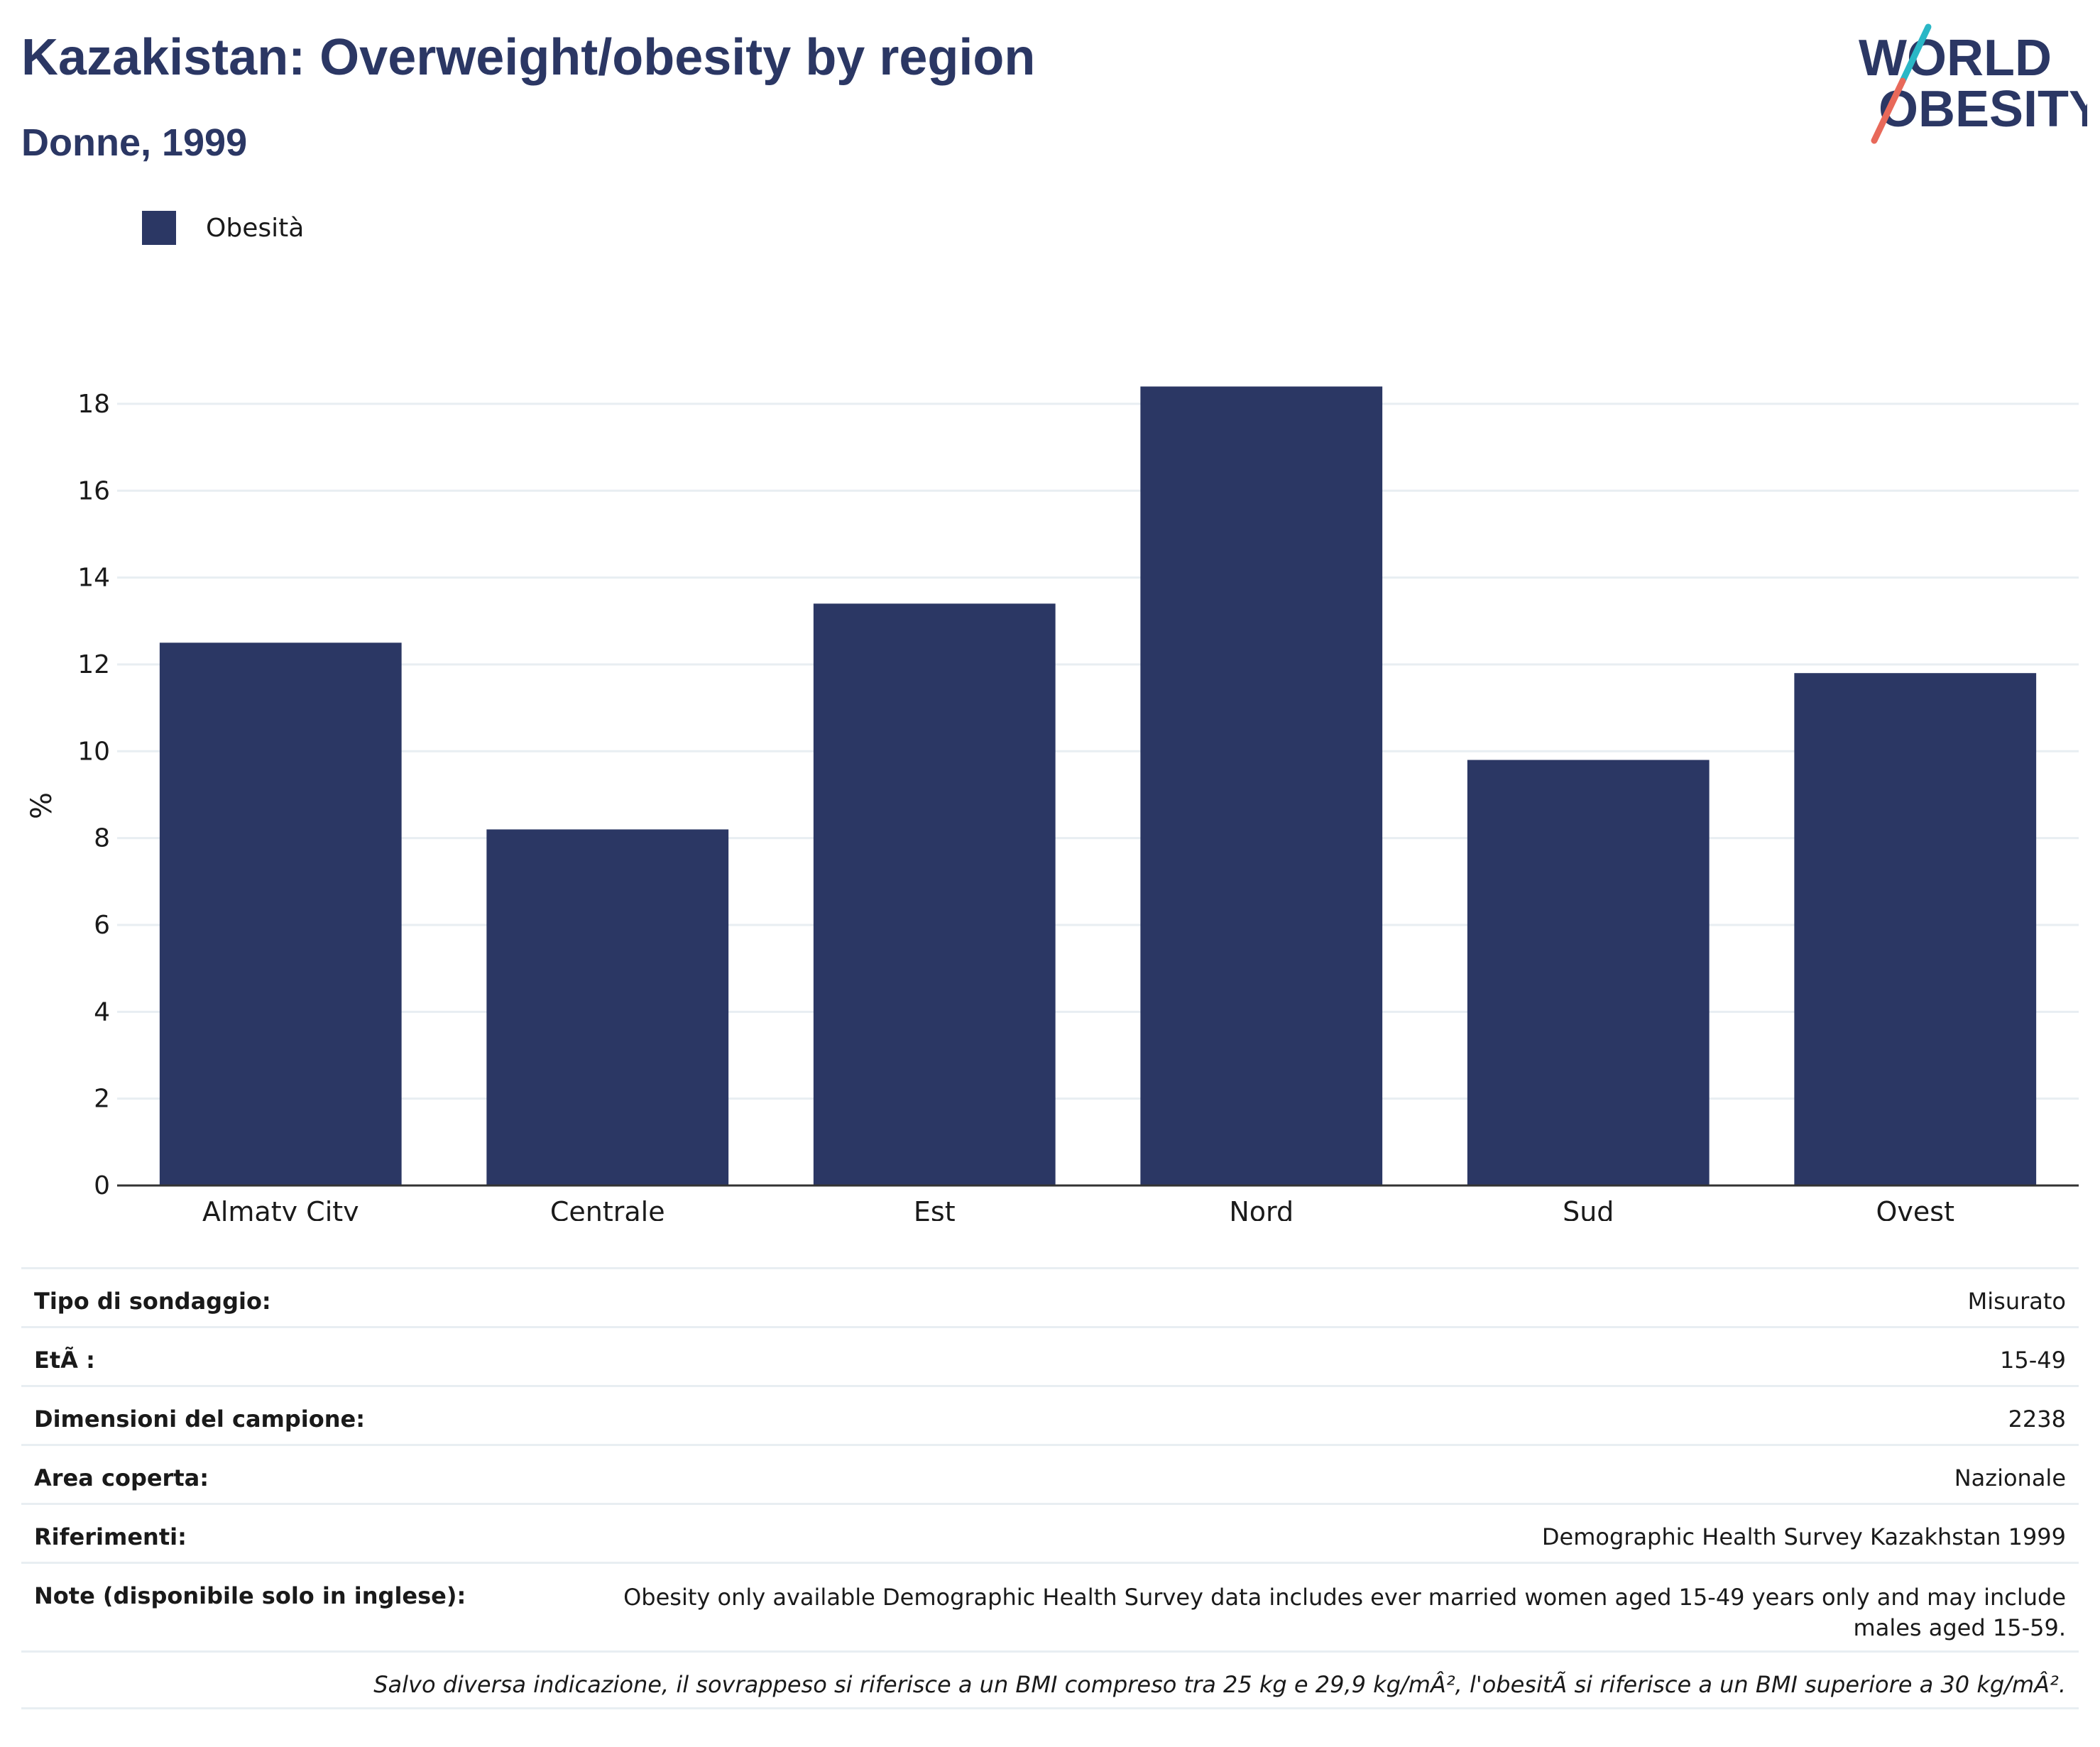 The width and height of the screenshot is (2100, 1747). What do you see at coordinates (93, 404) in the screenshot?
I see `y-tick-label: 18` at bounding box center [93, 404].